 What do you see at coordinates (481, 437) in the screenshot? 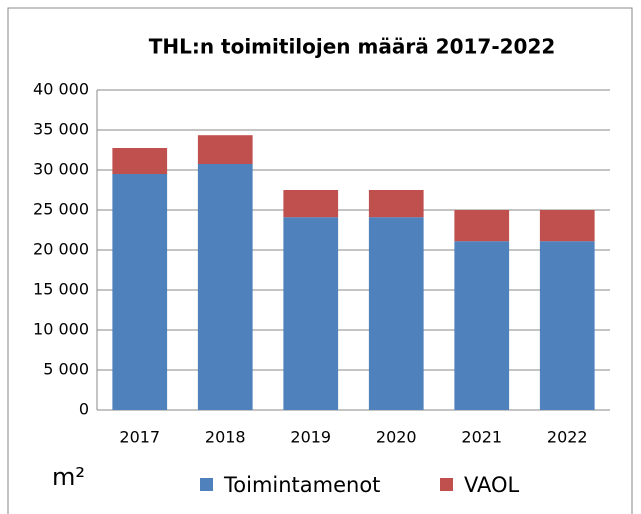
I see `x-tick-label: 2021` at bounding box center [481, 437].